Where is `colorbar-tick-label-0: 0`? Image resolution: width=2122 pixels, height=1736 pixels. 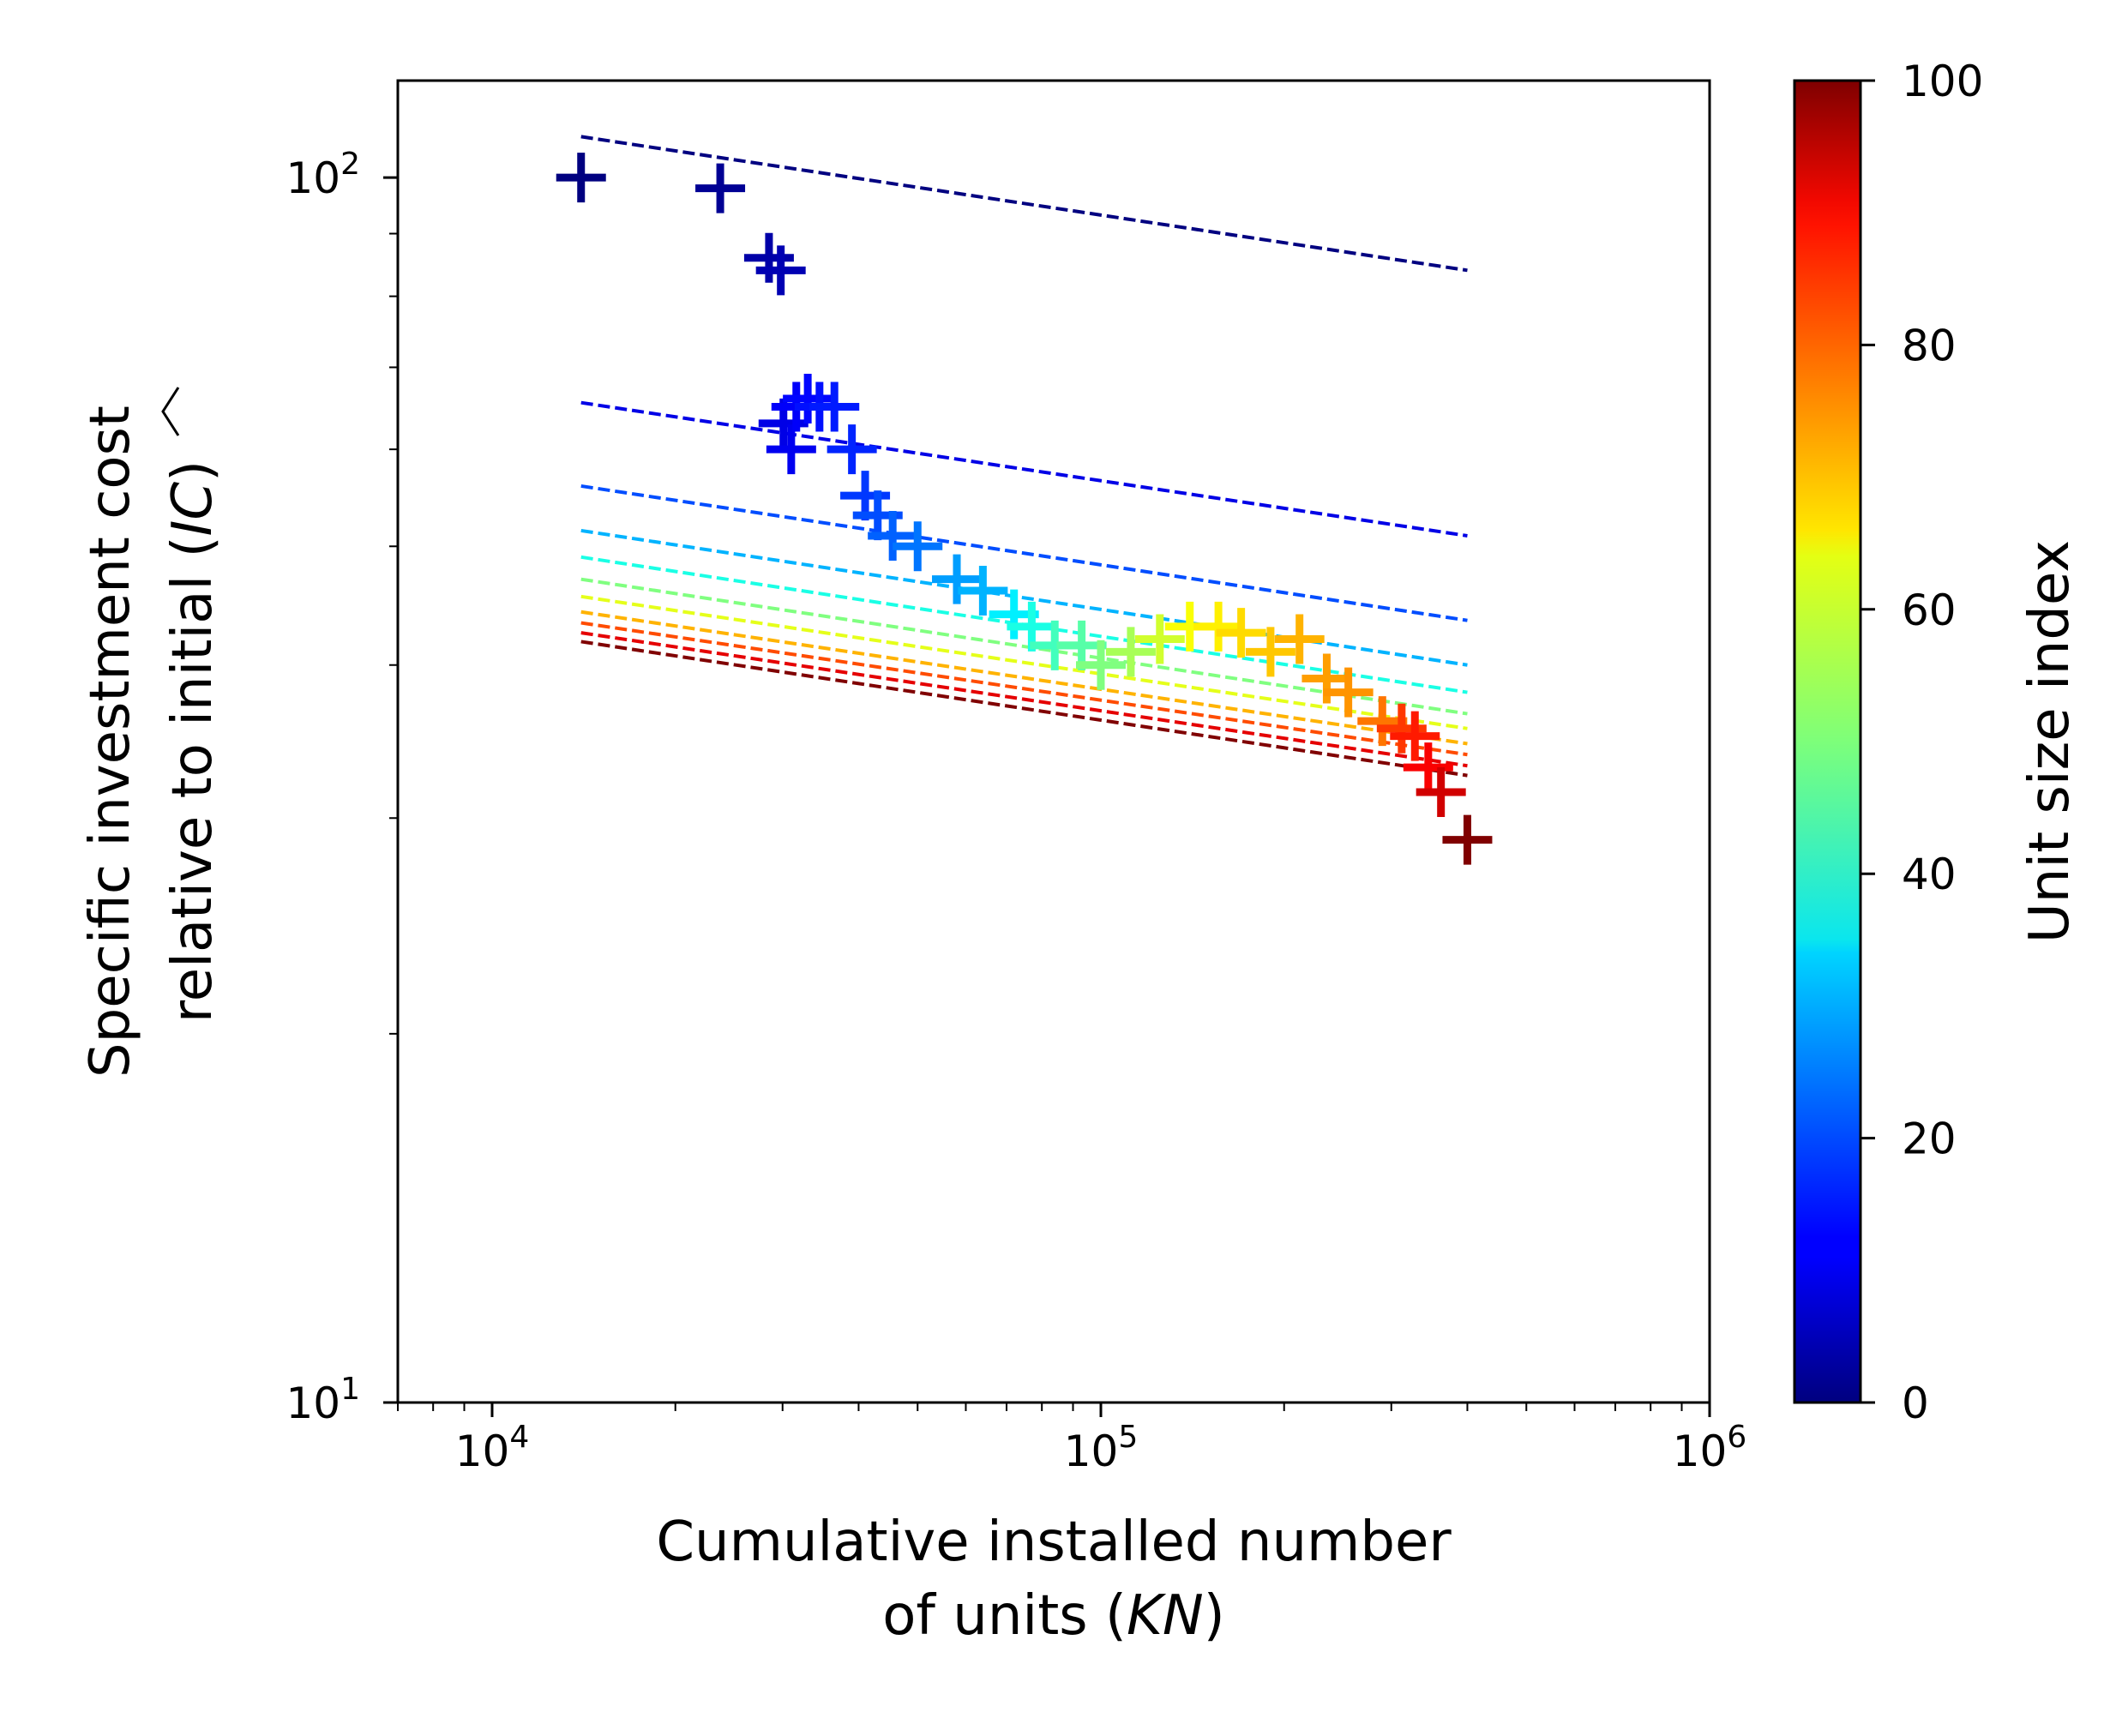
colorbar-tick-label-0: 0 is located at coordinates (1915, 1403).